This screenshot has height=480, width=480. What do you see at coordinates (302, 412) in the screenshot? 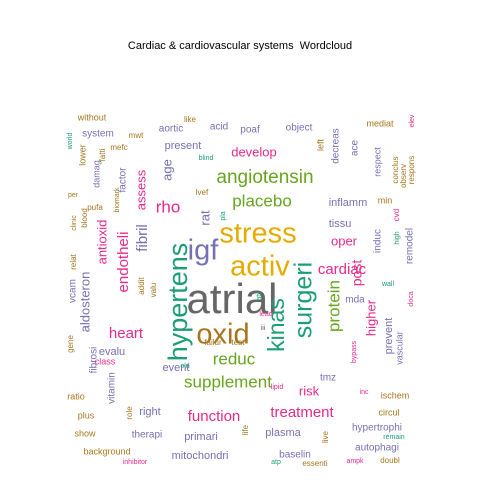
I see `word-treatment: treatment` at bounding box center [302, 412].